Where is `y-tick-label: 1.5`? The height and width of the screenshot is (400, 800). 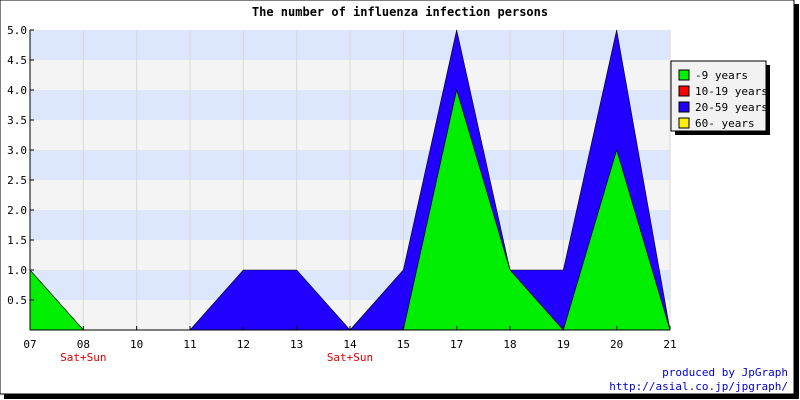 y-tick-label: 1.5 is located at coordinates (17, 240).